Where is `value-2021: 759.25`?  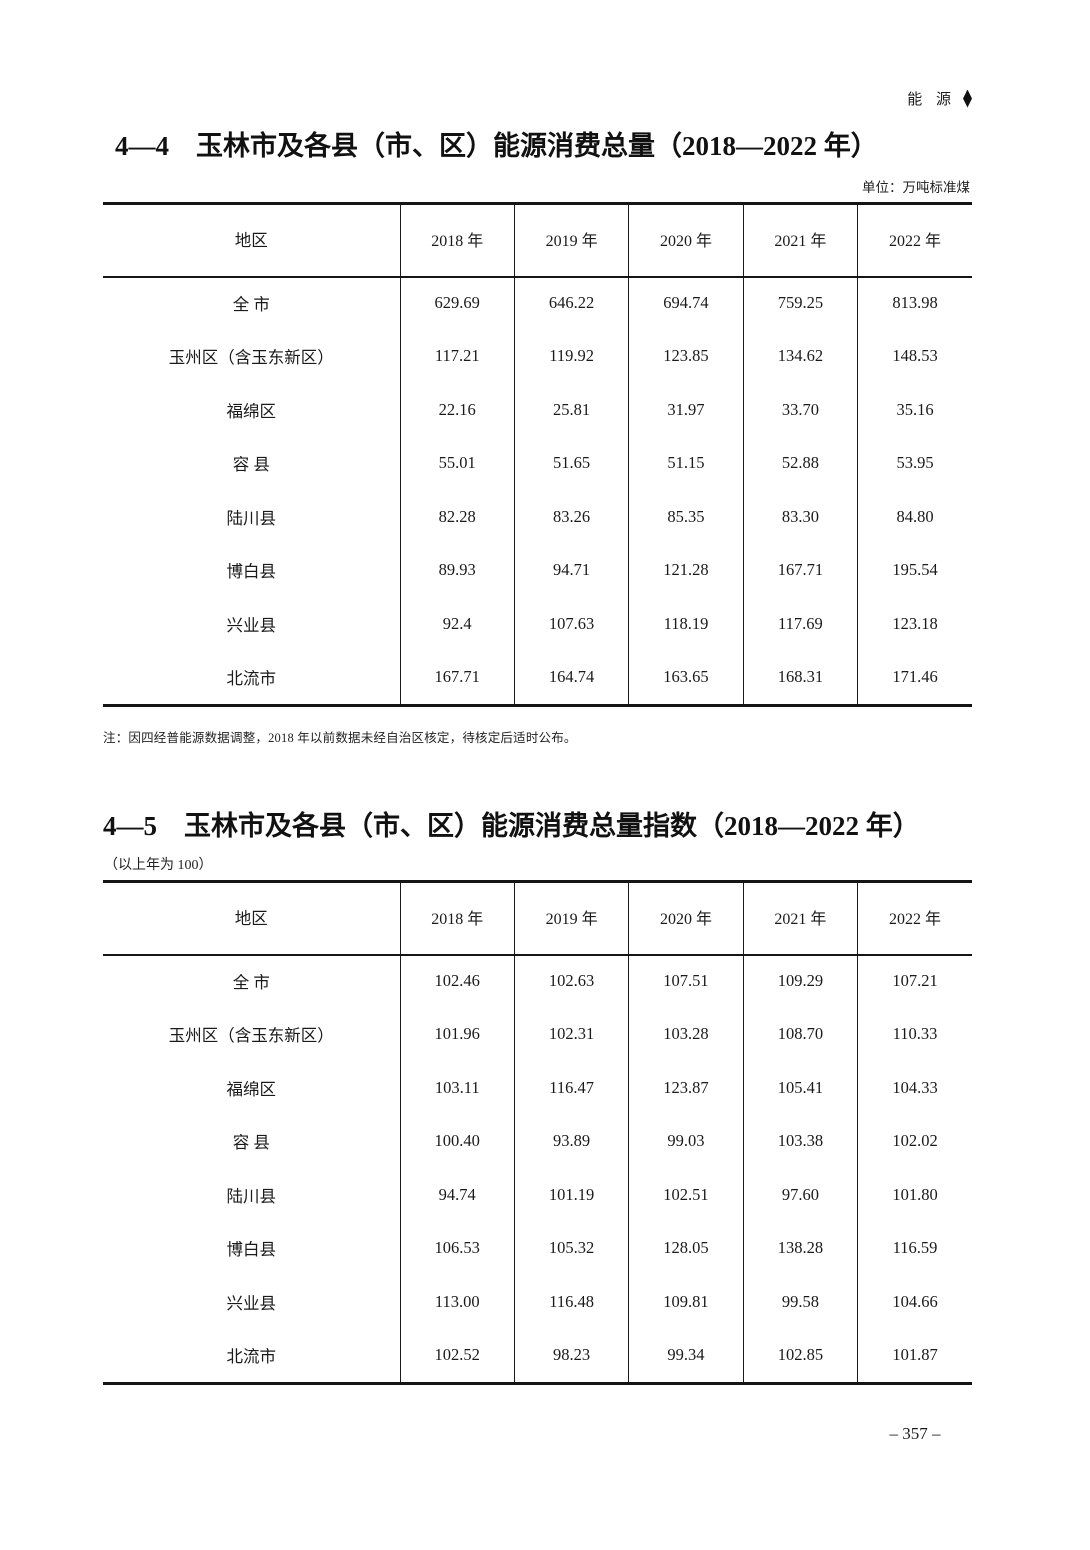
value-2021: 759.25 is located at coordinates (800, 302).